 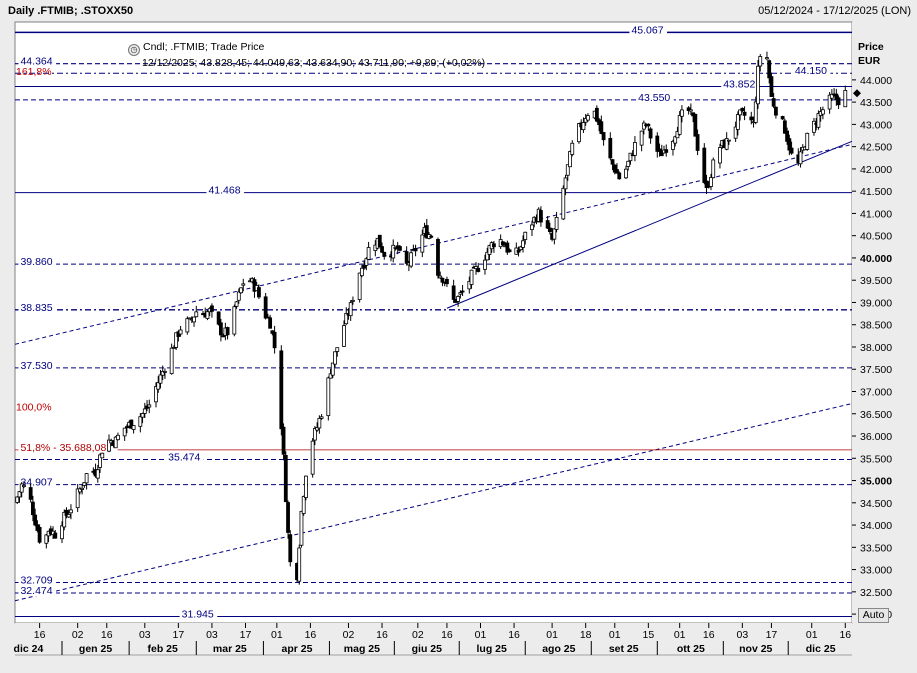 I want to click on auto-scale-button: Auto, so click(x=873, y=615).